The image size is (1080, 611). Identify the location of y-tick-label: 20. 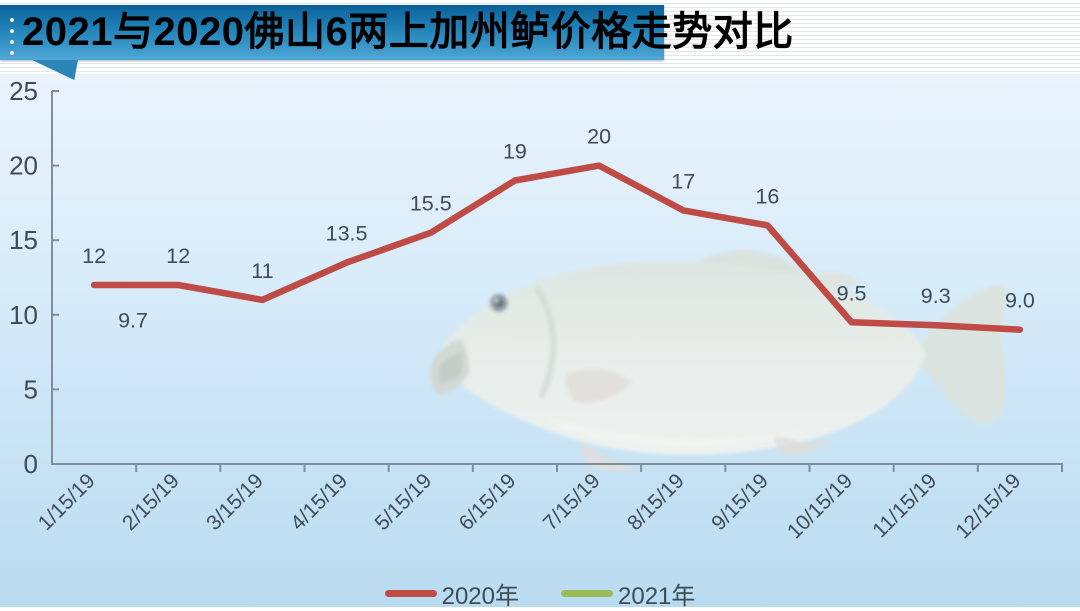
(23, 166).